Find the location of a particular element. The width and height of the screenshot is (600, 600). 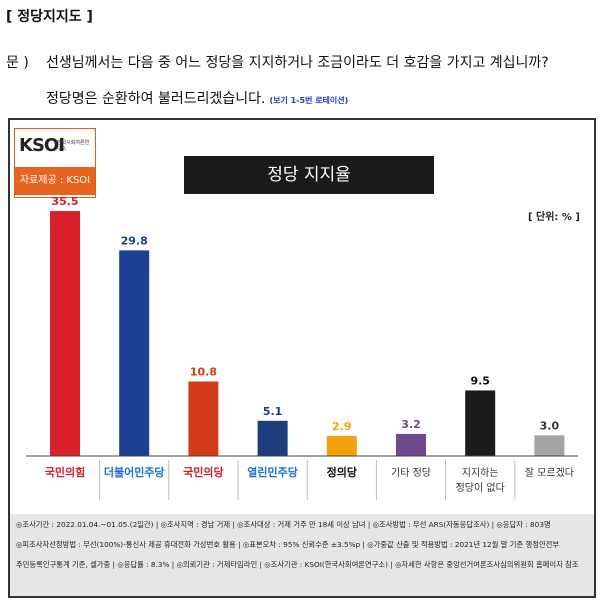

category-label-8: 잘 모르겠다 is located at coordinates (549, 473).